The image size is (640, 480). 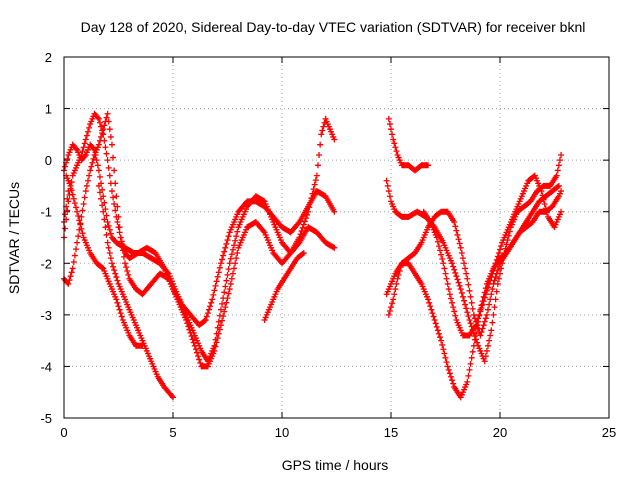 What do you see at coordinates (282, 432) in the screenshot?
I see `x-tick-label: 10` at bounding box center [282, 432].